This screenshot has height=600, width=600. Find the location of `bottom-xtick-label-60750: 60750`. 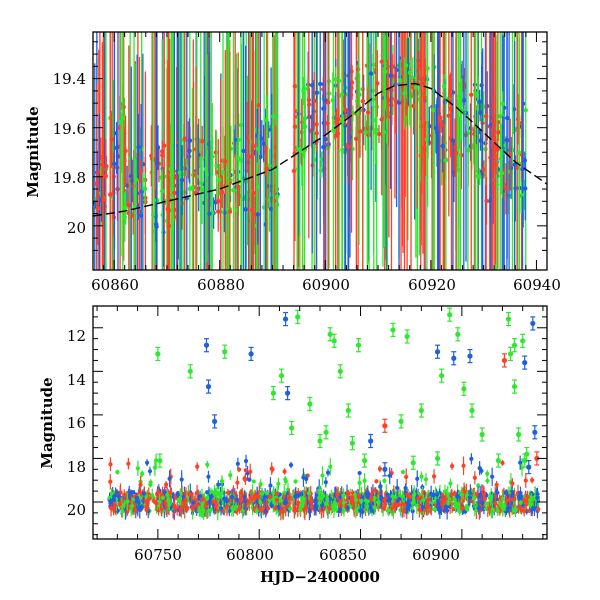

bottom-xtick-label-60750: 60750 is located at coordinates (158, 555).